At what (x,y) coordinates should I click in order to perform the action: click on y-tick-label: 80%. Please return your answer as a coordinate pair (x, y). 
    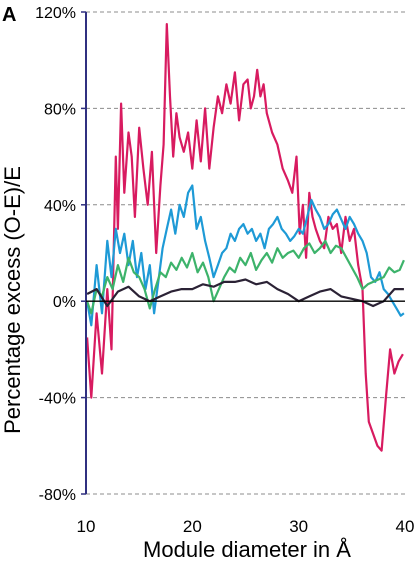
    Looking at the image, I should click on (60, 109).